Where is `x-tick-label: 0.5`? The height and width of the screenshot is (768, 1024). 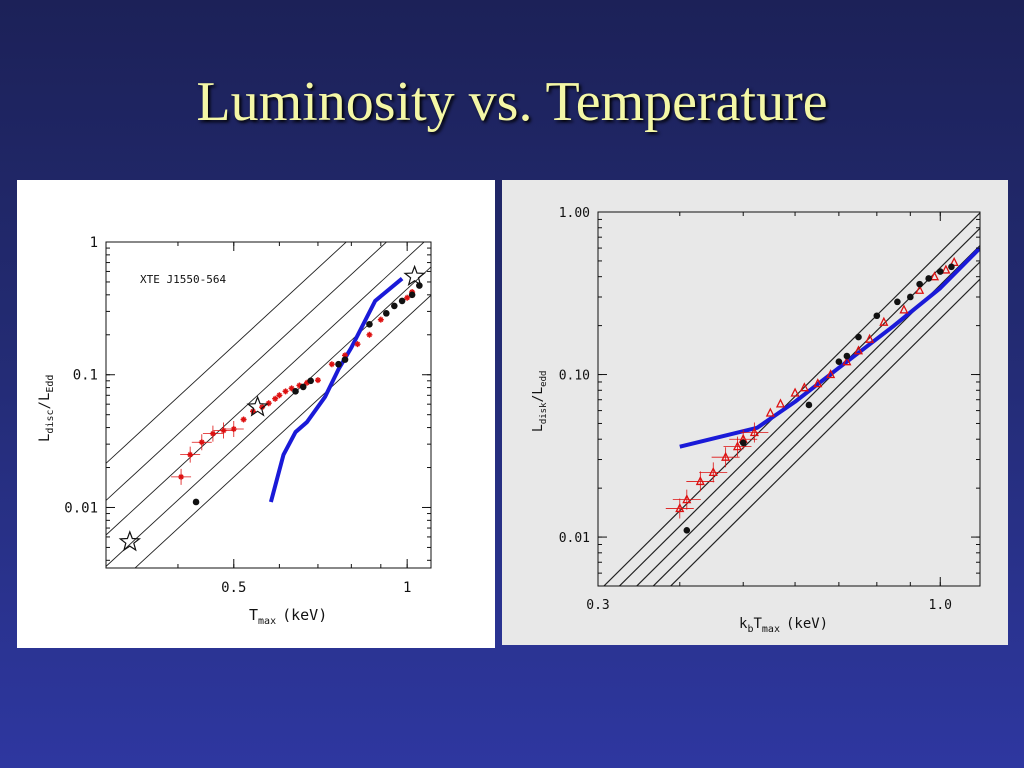
x-tick-label: 0.5 is located at coordinates (233, 588).